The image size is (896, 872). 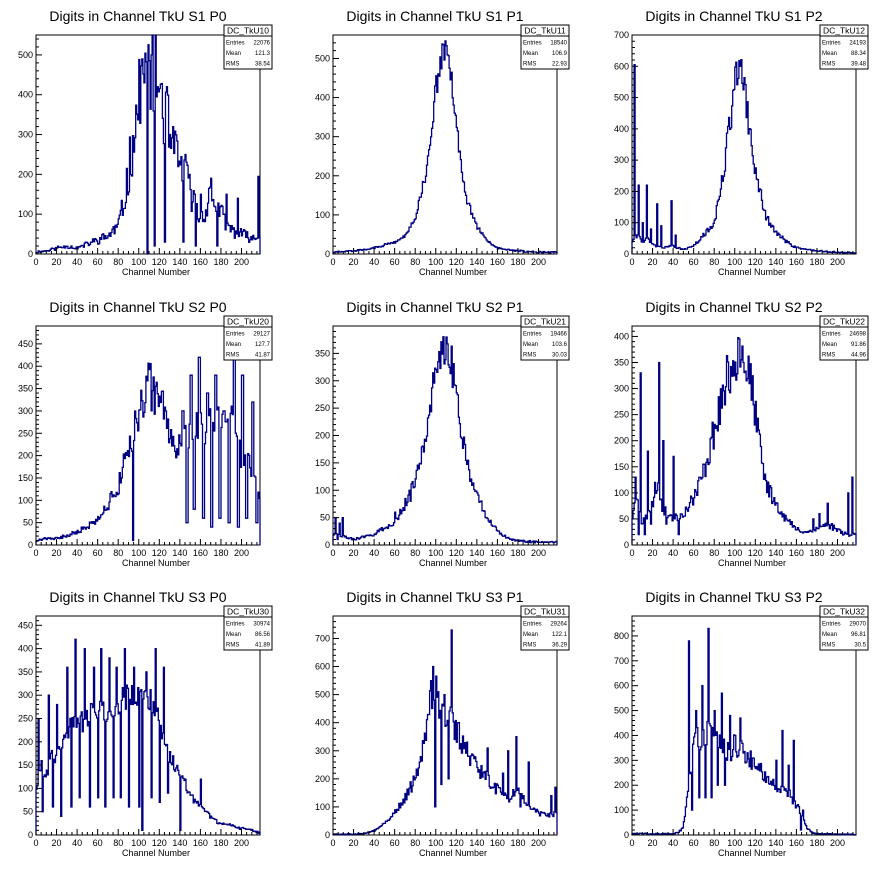 I want to click on stats-value-mean: 106.9, so click(x=560, y=54).